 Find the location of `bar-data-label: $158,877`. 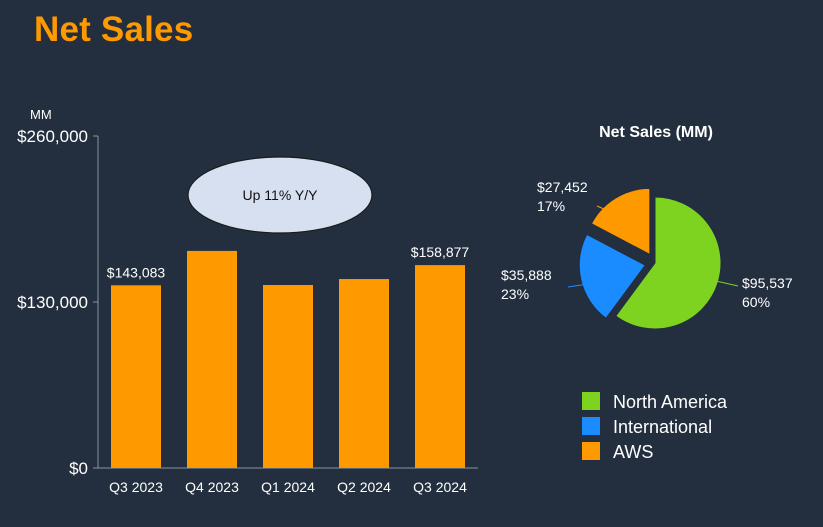

bar-data-label: $158,877 is located at coordinates (440, 252).